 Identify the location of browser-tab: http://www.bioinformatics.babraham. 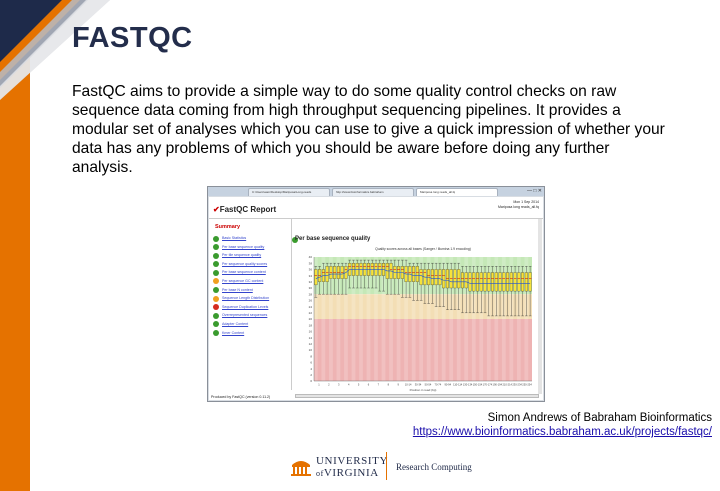
(373, 192).